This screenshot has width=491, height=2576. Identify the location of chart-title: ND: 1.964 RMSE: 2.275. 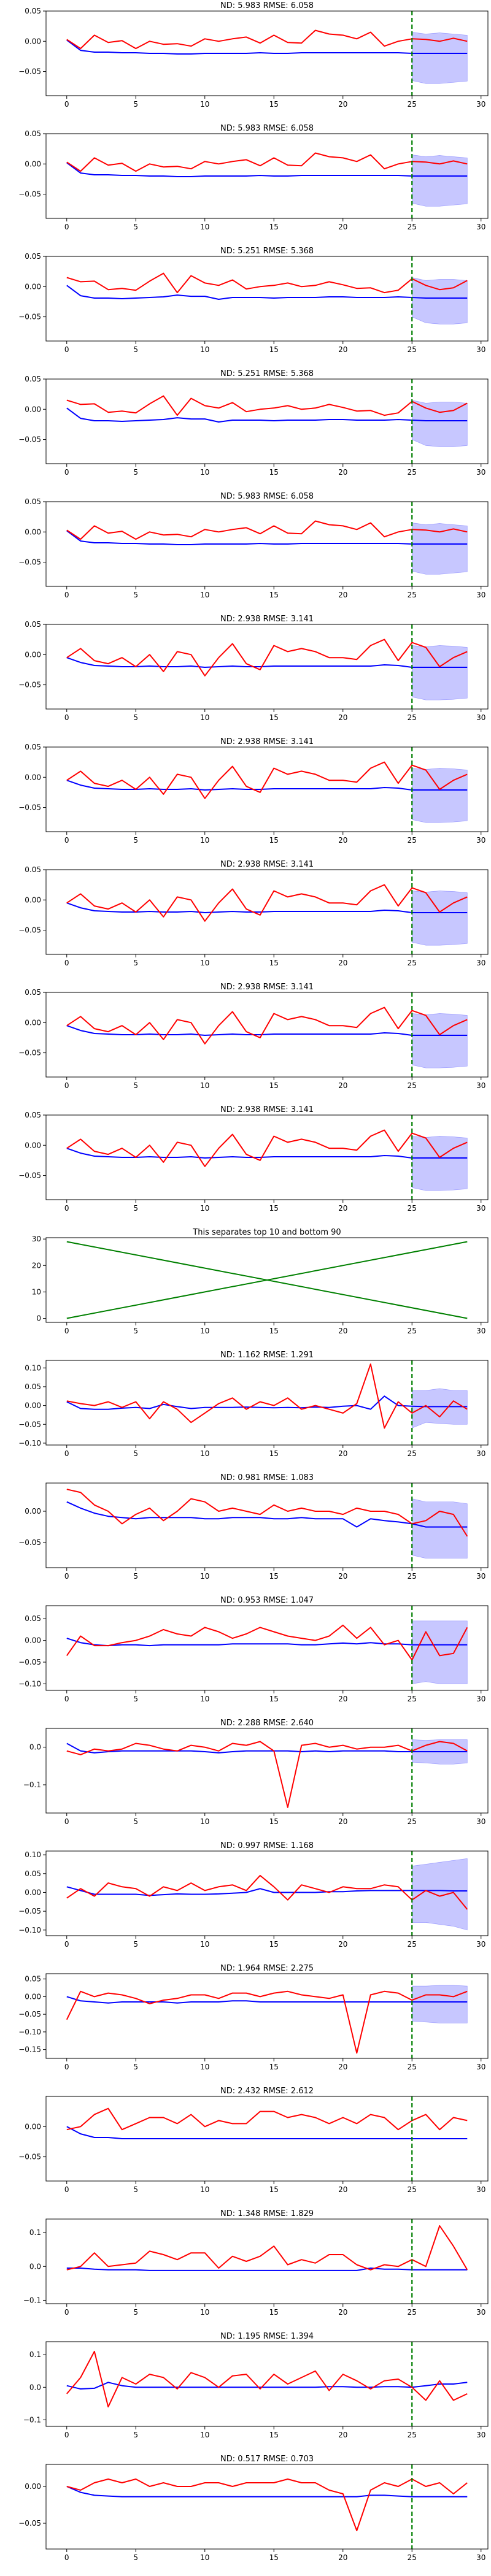
(267, 1968).